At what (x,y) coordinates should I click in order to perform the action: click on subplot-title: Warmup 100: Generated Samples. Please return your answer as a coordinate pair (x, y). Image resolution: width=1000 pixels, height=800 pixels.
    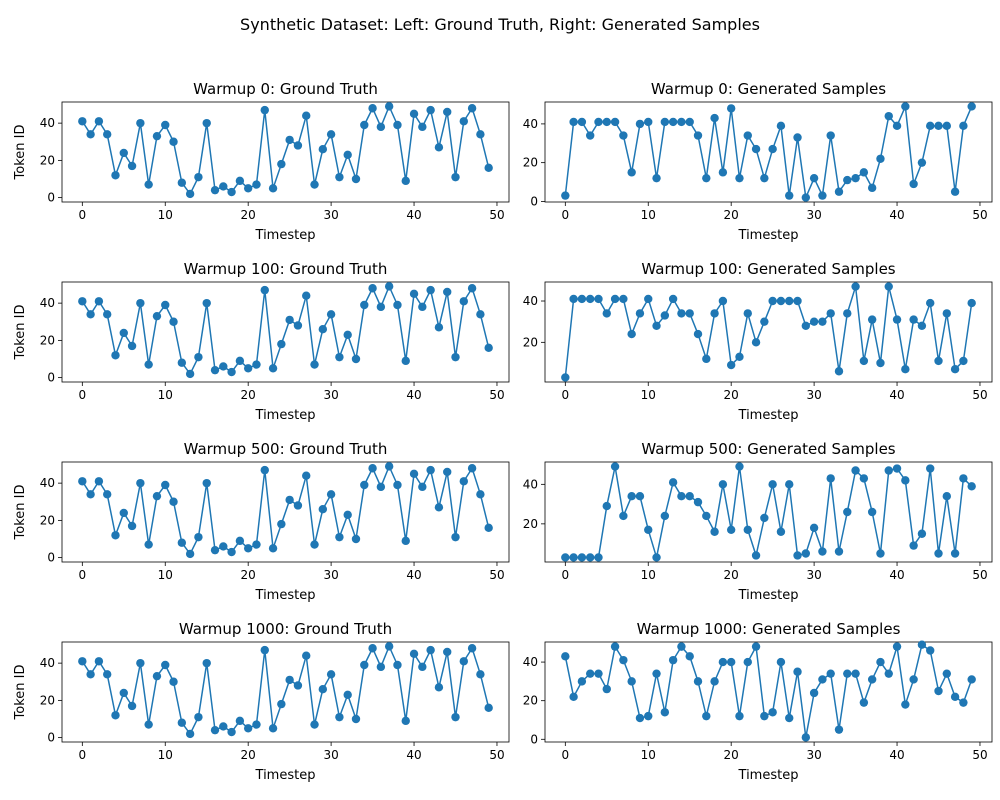
    Looking at the image, I should click on (768, 269).